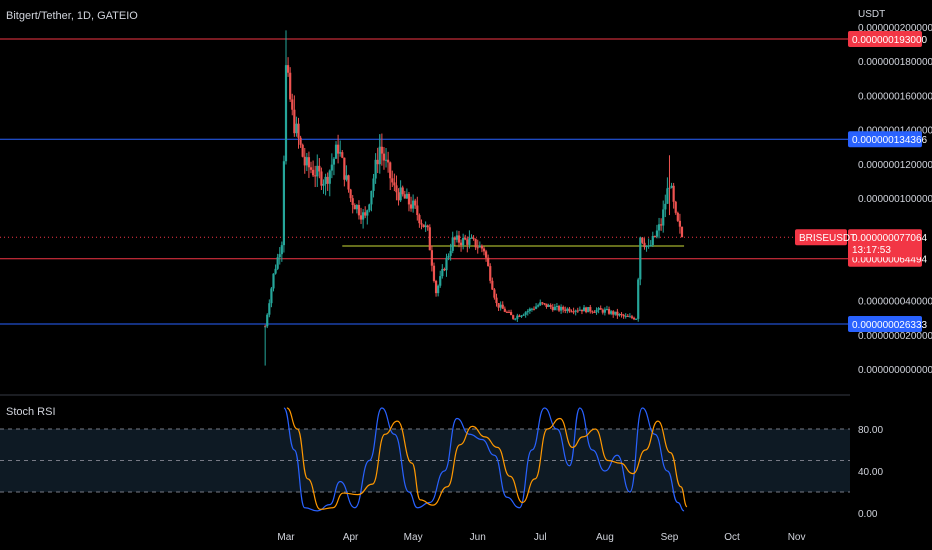 This screenshot has width=932, height=550. What do you see at coordinates (31, 412) in the screenshot?
I see `indicator-title: Stoch RSI` at bounding box center [31, 412].